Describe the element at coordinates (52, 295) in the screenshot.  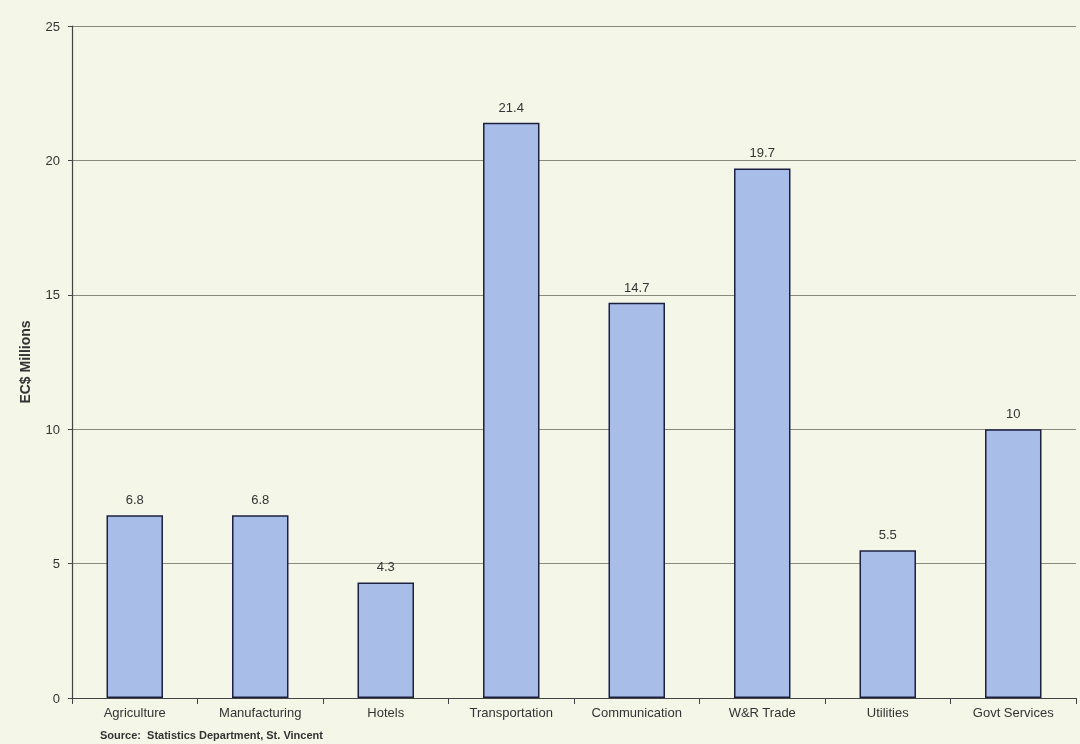
I see `y-tick-label: 15` at that location.